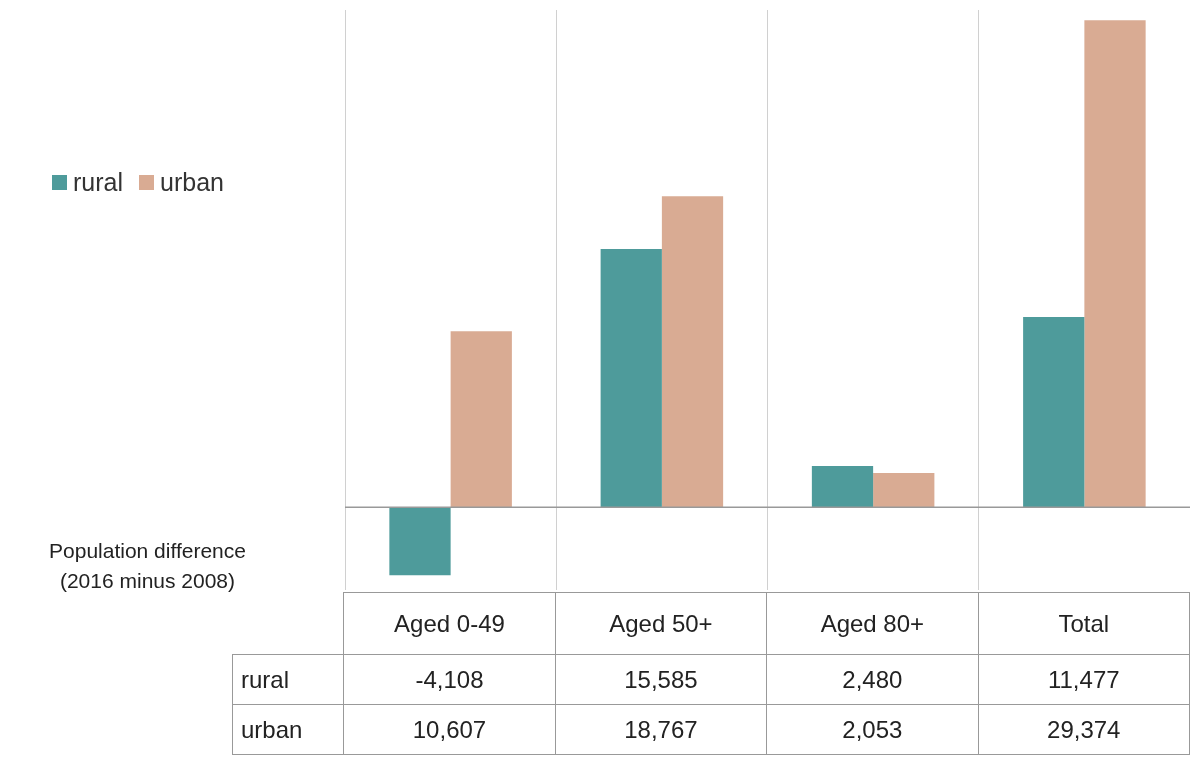 The image size is (1190, 758). What do you see at coordinates (449, 679) in the screenshot?
I see `data-label: -4,108` at bounding box center [449, 679].